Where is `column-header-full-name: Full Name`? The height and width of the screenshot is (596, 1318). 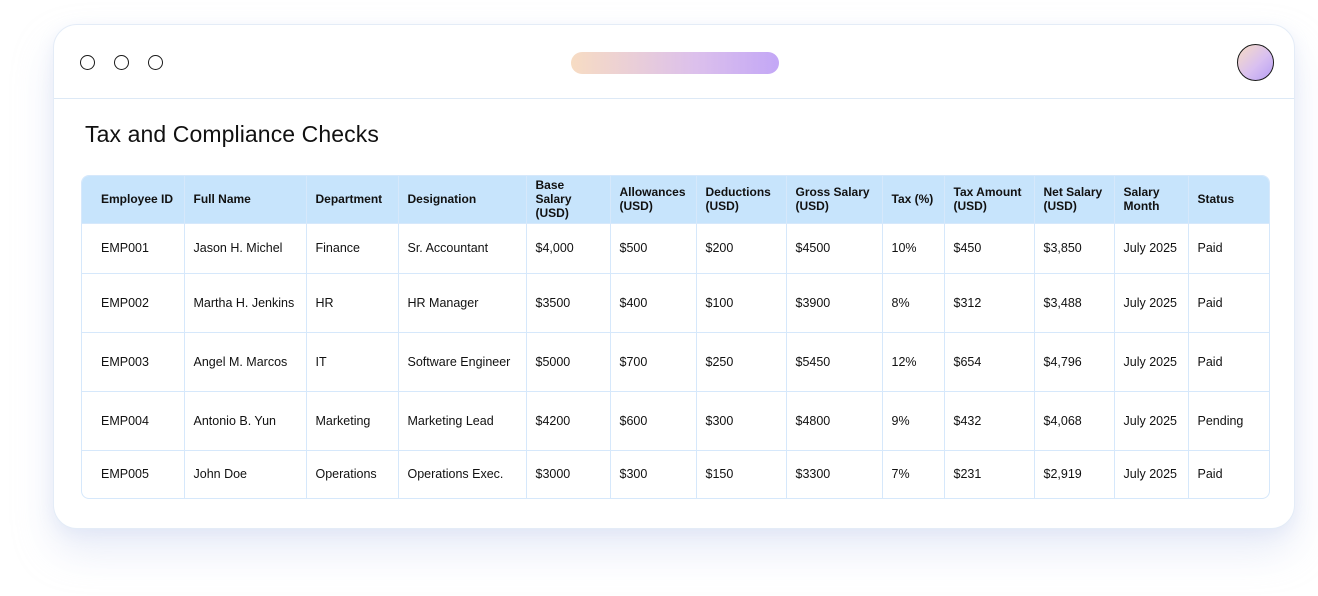 column-header-full-name: Full Name is located at coordinates (245, 199).